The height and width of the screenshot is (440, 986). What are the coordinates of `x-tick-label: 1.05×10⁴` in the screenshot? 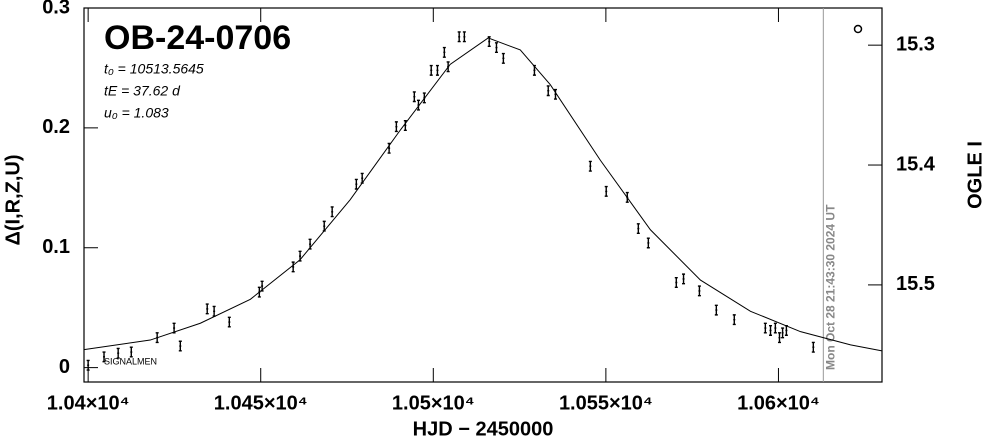 It's located at (433, 403).